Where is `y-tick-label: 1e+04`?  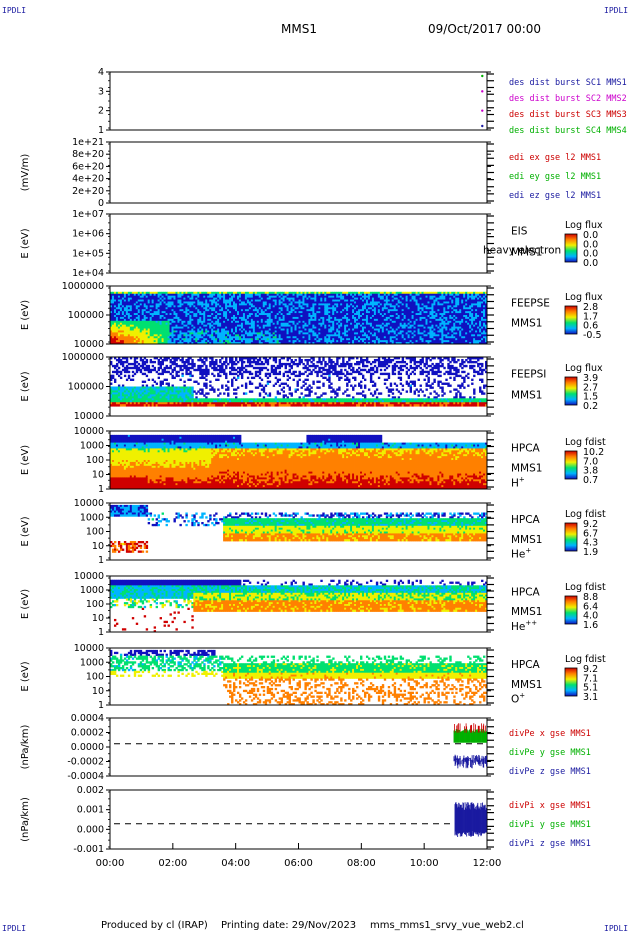
y-tick-label: 1e+04 is located at coordinates (88, 273).